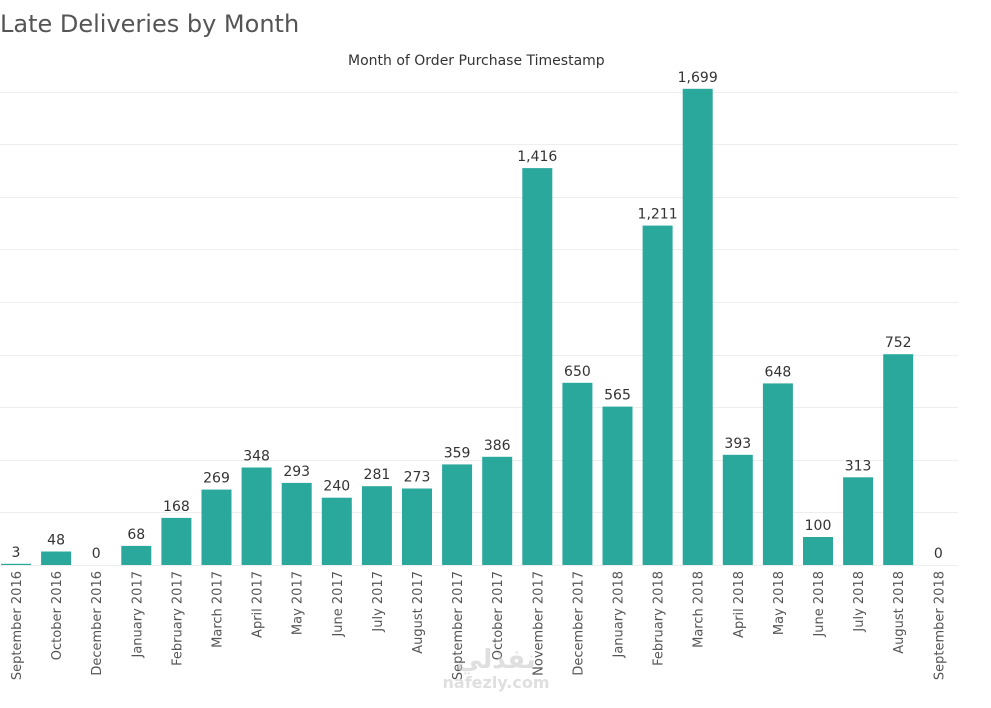 Image resolution: width=991 pixels, height=708 pixels. What do you see at coordinates (858, 466) in the screenshot?
I see `data-label: 313` at bounding box center [858, 466].